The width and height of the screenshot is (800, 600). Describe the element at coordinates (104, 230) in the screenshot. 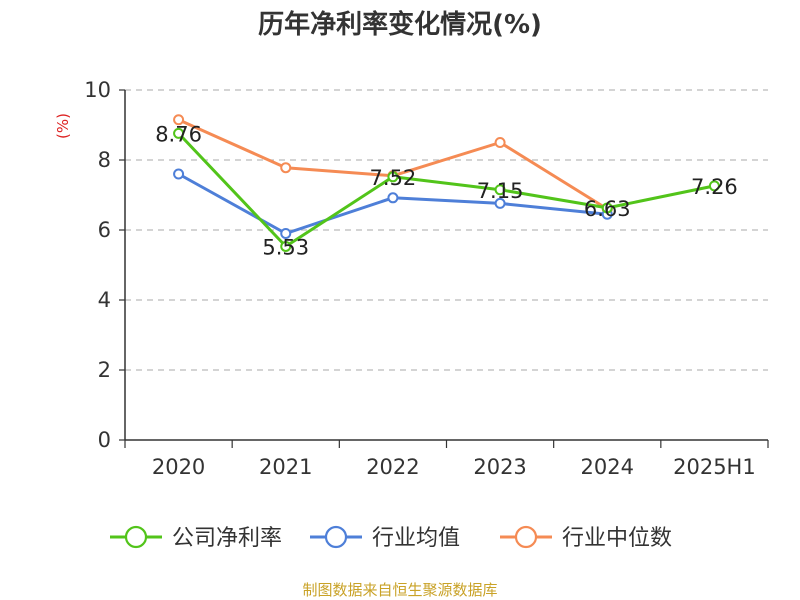

I see `y-tick-label: 6` at that location.